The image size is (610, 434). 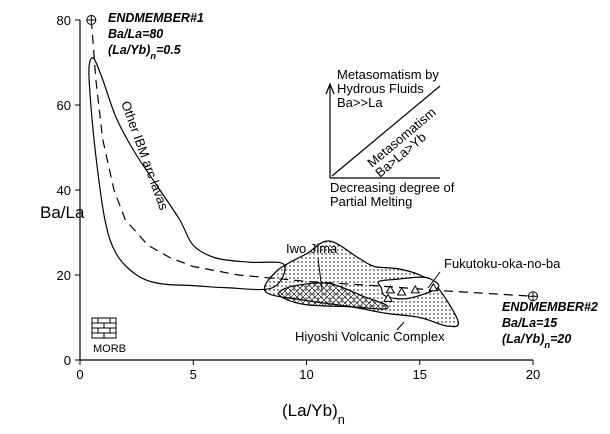 I want to click on endmember-label-part: =0.5, so click(x=169, y=50).